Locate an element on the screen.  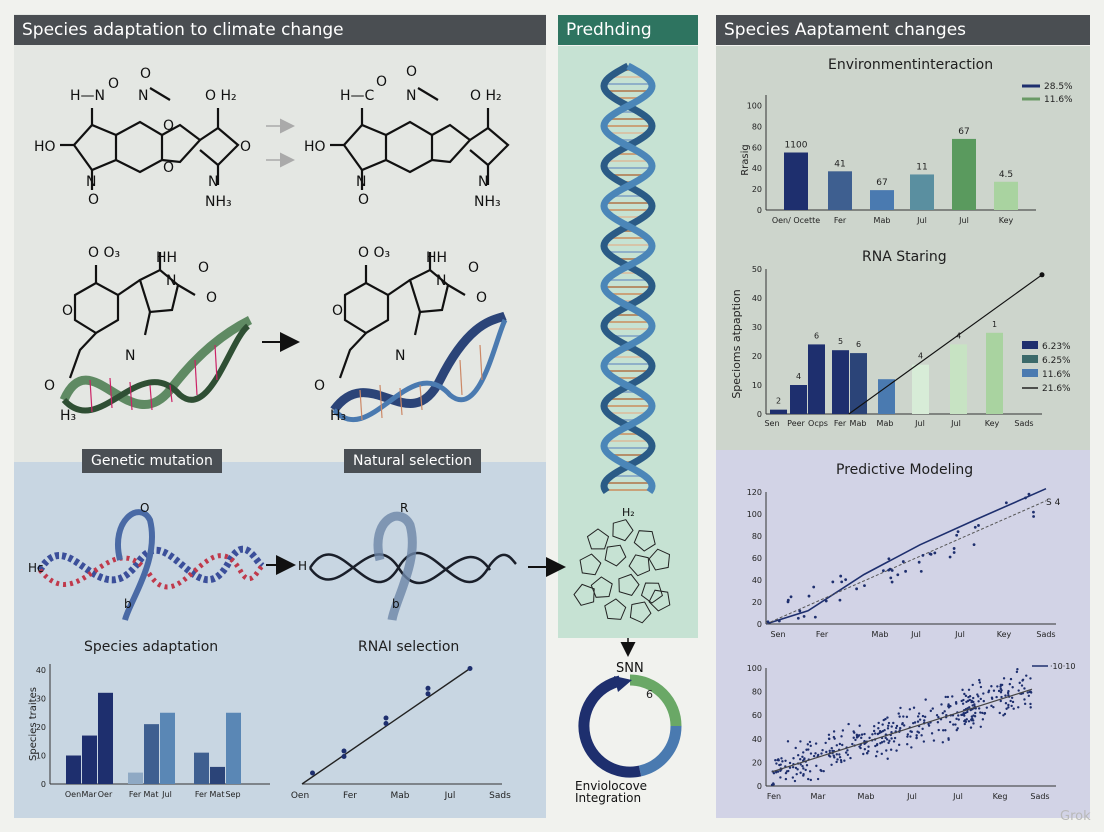
molecular-network is located at coordinates (622, 571).